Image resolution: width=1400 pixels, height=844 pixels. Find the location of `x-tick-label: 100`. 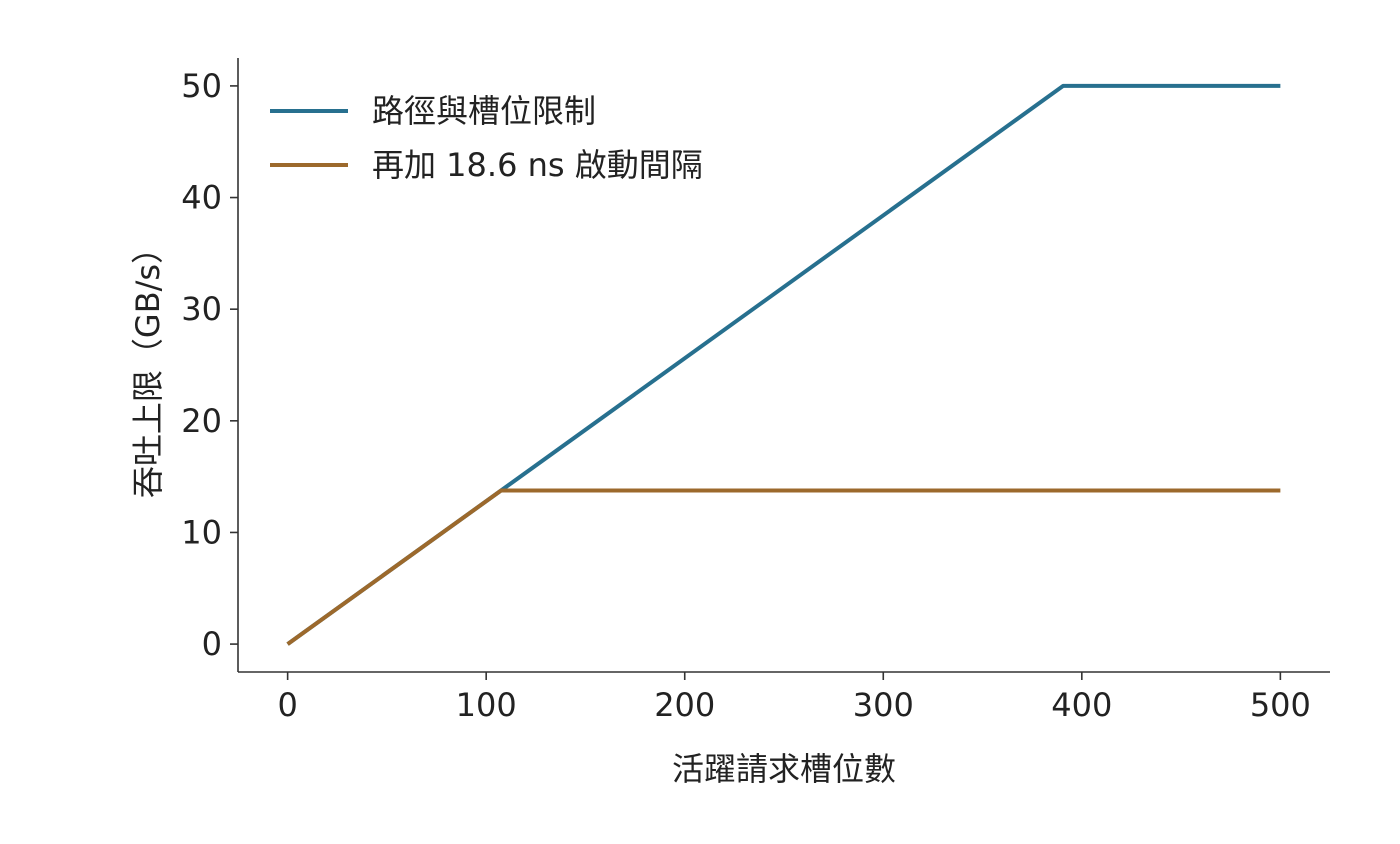

x-tick-label: 100 is located at coordinates (486, 705).